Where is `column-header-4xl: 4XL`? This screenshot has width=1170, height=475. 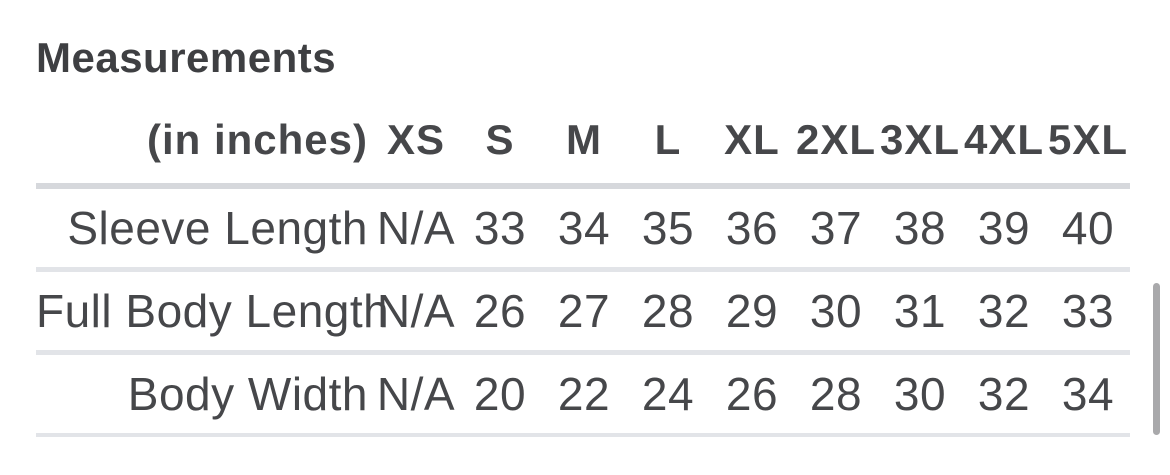 column-header-4xl: 4XL is located at coordinates (1004, 142).